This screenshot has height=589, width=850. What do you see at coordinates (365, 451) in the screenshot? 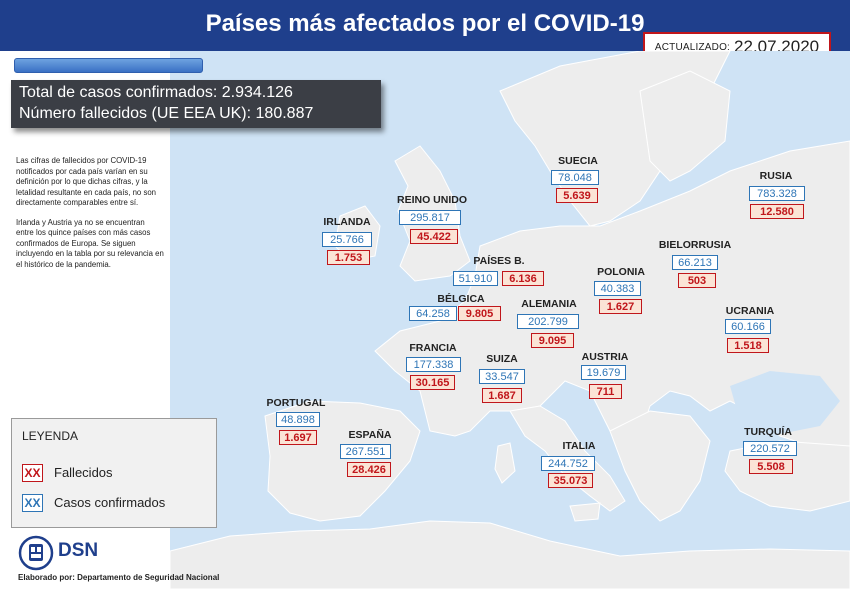
I see `cases-espana: 267.551` at bounding box center [365, 451].